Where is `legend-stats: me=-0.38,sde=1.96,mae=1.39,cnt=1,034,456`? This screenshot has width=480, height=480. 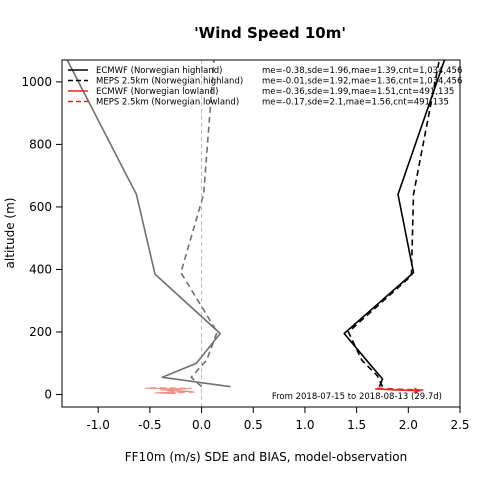 legend-stats: me=-0.38,sde=1.96,mae=1.39,cnt=1,034,456 is located at coordinates (362, 71).